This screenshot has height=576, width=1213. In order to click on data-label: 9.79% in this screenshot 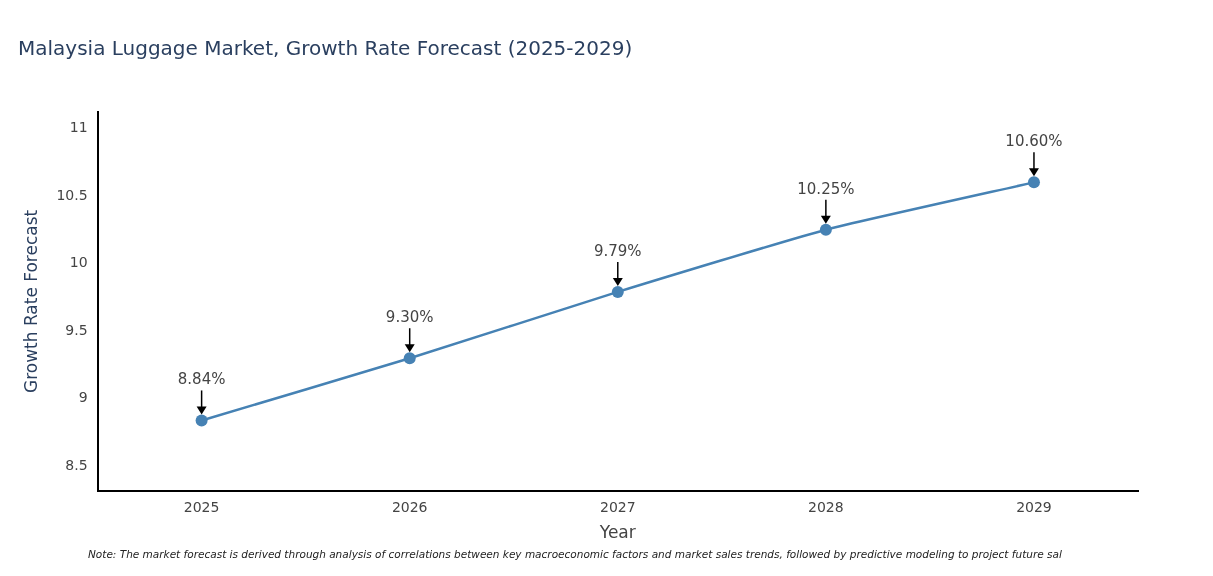, I will do `click(617, 250)`.